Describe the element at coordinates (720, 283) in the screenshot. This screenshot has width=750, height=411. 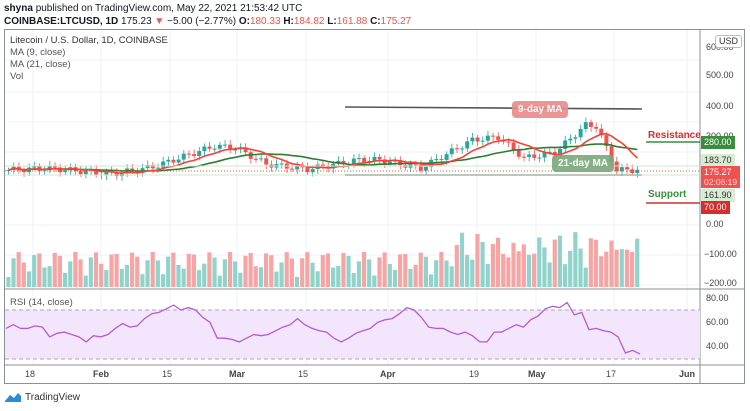
I see `volume-axis-neg200: −200.00` at that location.